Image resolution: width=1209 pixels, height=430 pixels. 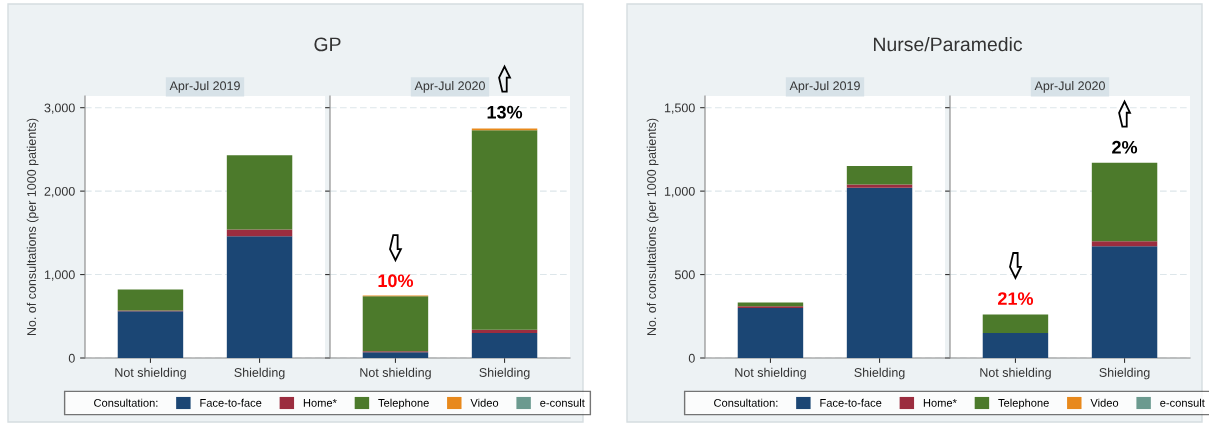 I want to click on y-tick-label: 1,500, so click(x=679, y=108).